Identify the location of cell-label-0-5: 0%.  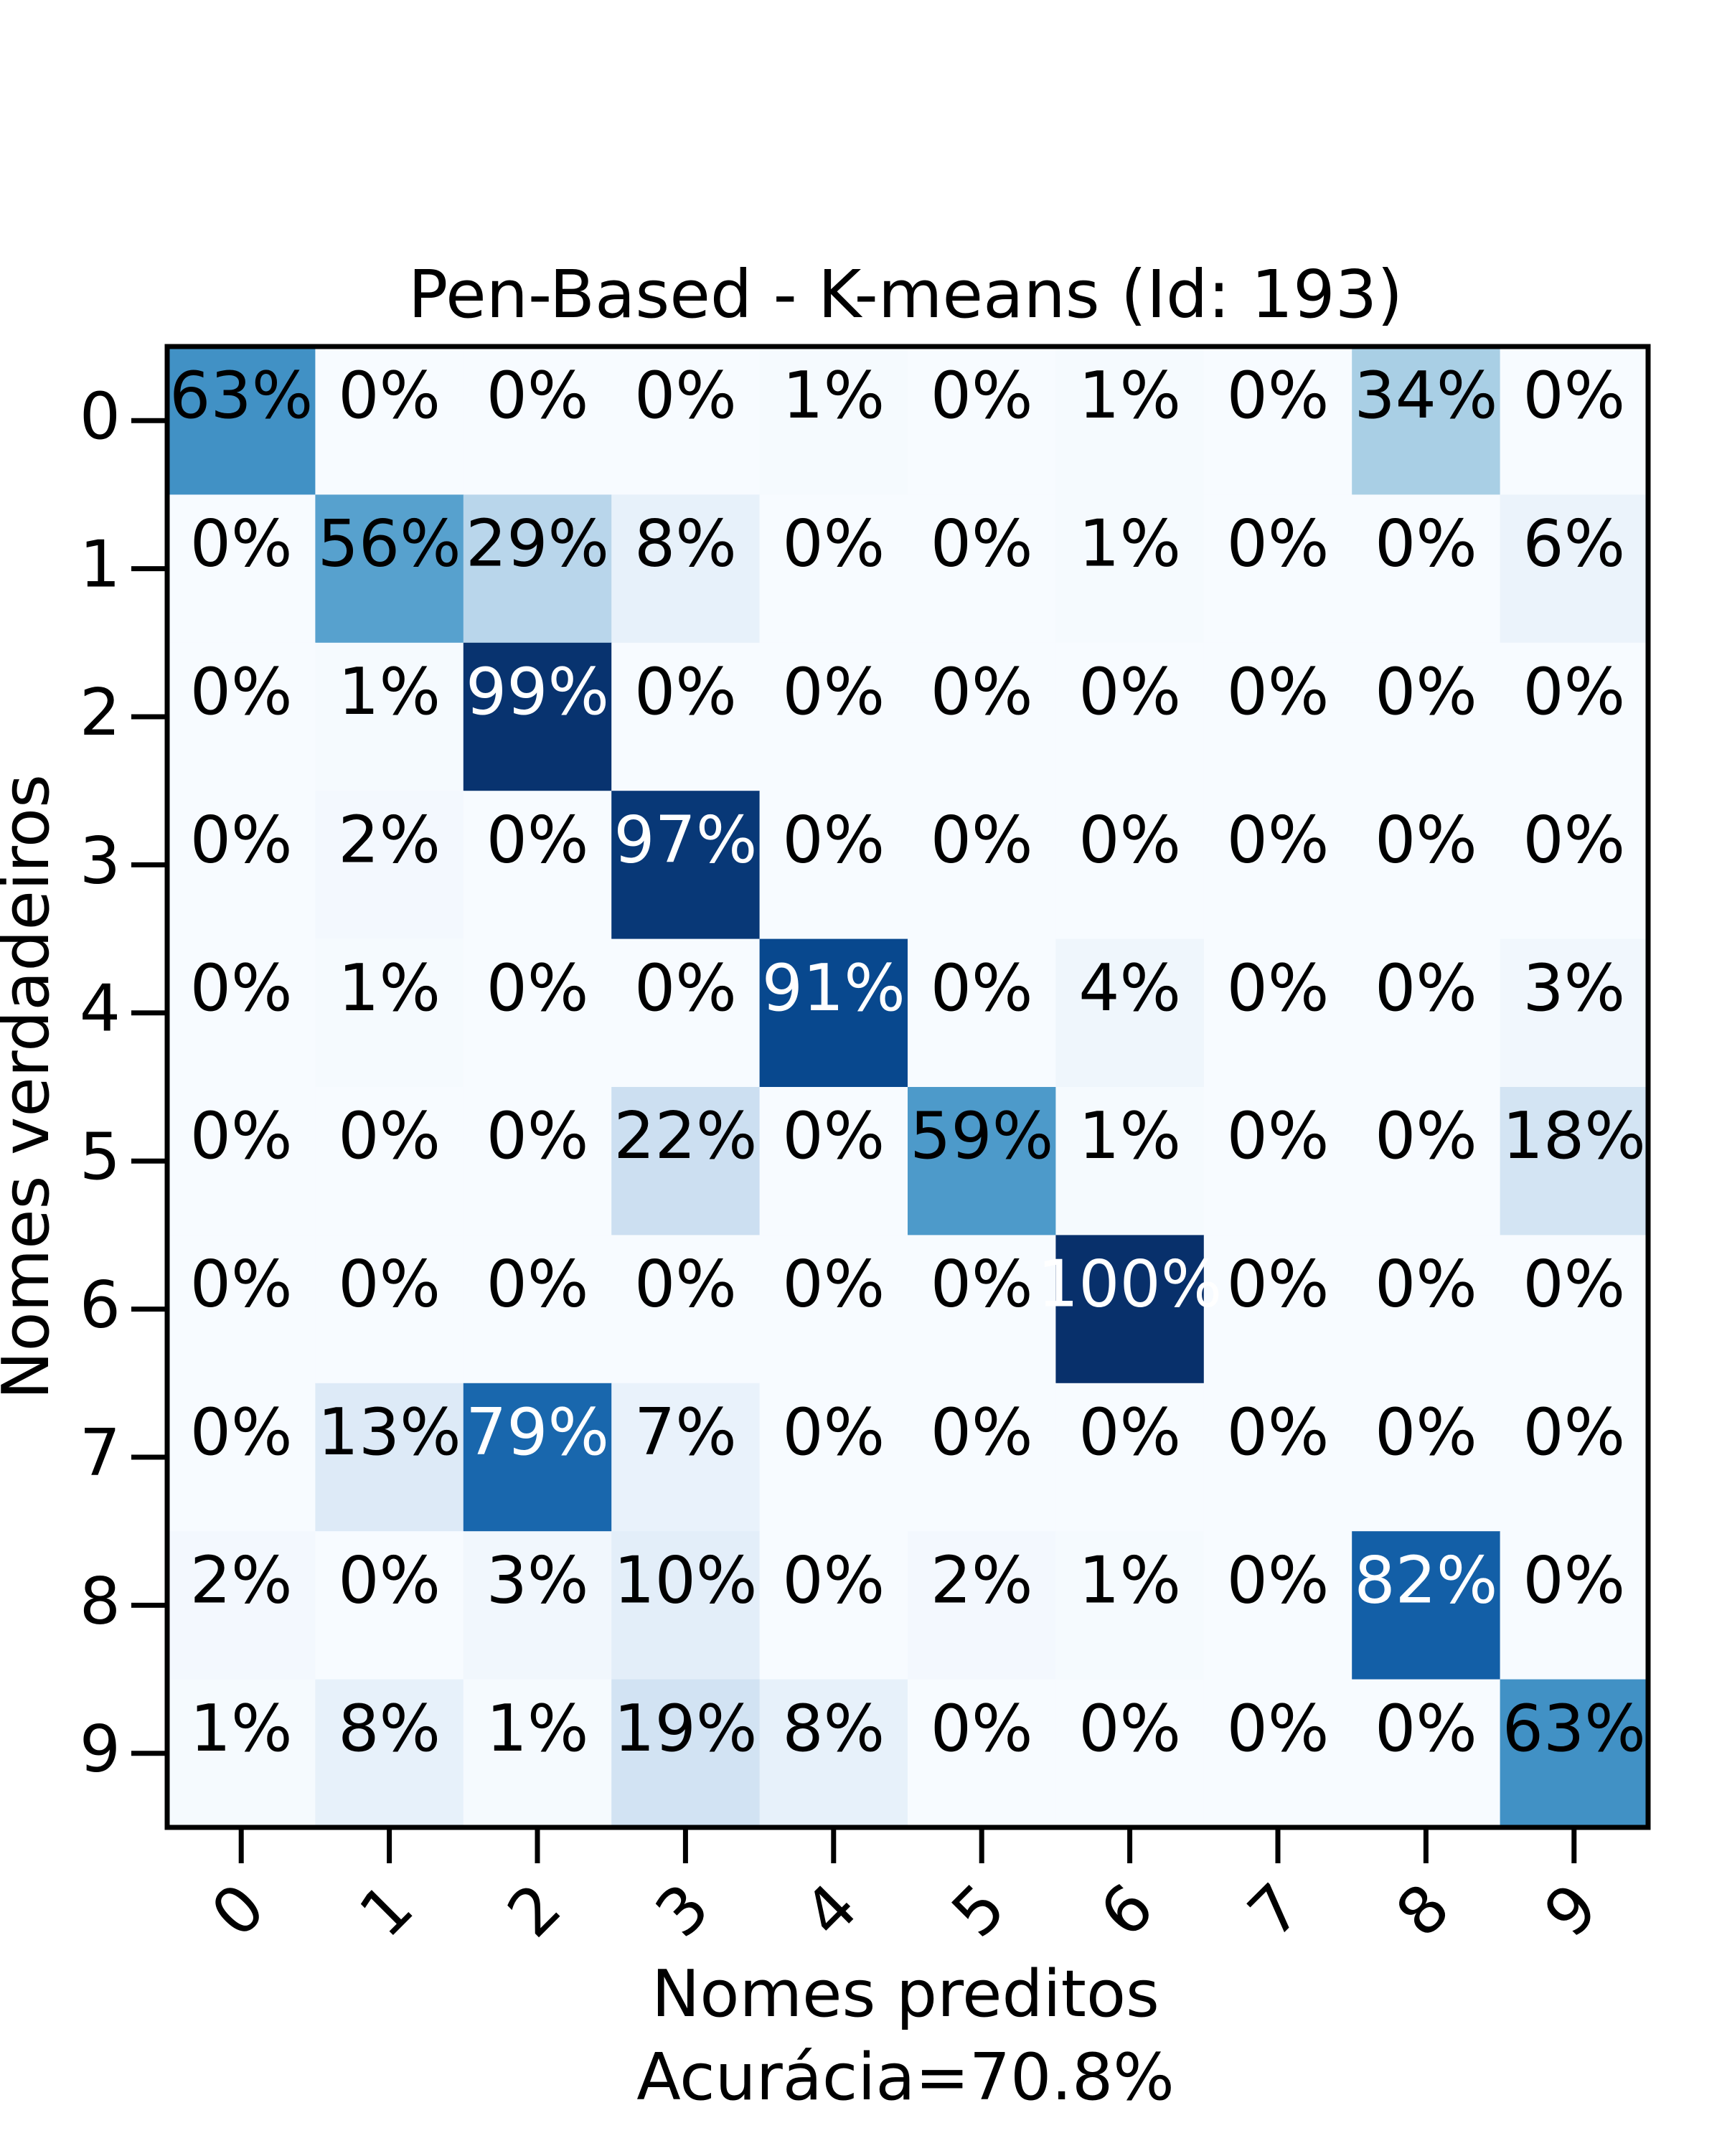
(982, 396).